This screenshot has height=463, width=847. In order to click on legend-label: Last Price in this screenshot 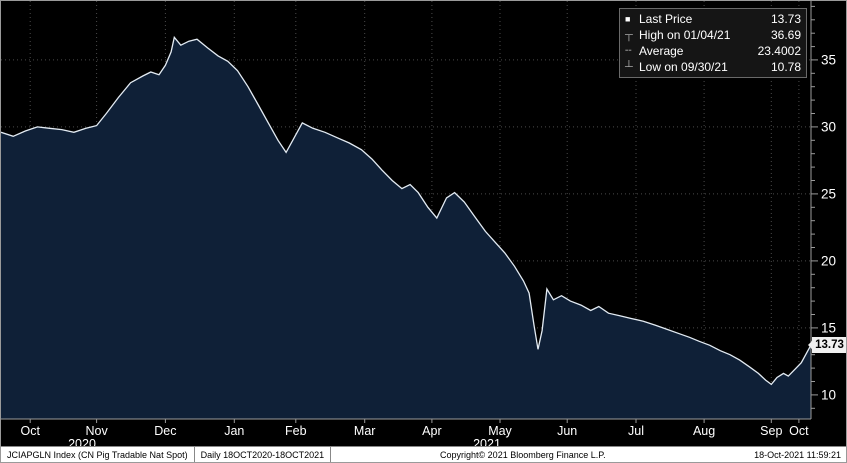, I will do `click(666, 19)`.